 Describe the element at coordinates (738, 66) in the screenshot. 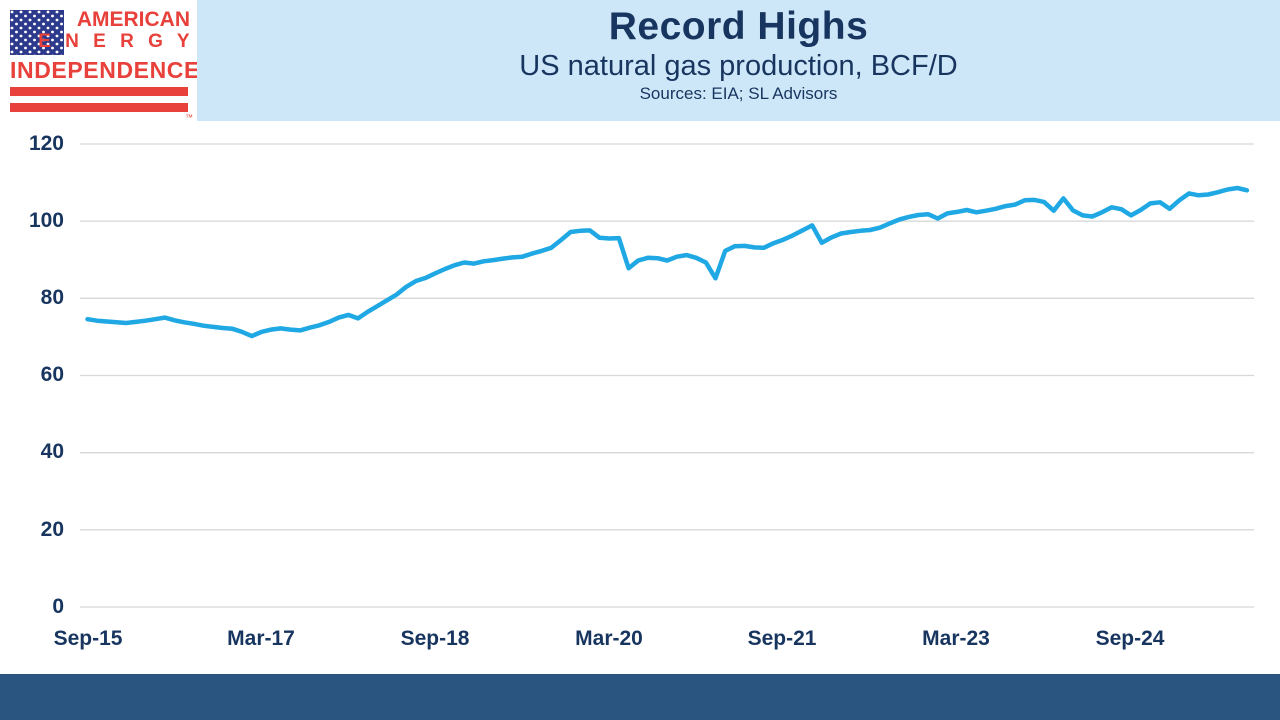

I see `page-subtitle: US natural gas production, BCF/D` at that location.